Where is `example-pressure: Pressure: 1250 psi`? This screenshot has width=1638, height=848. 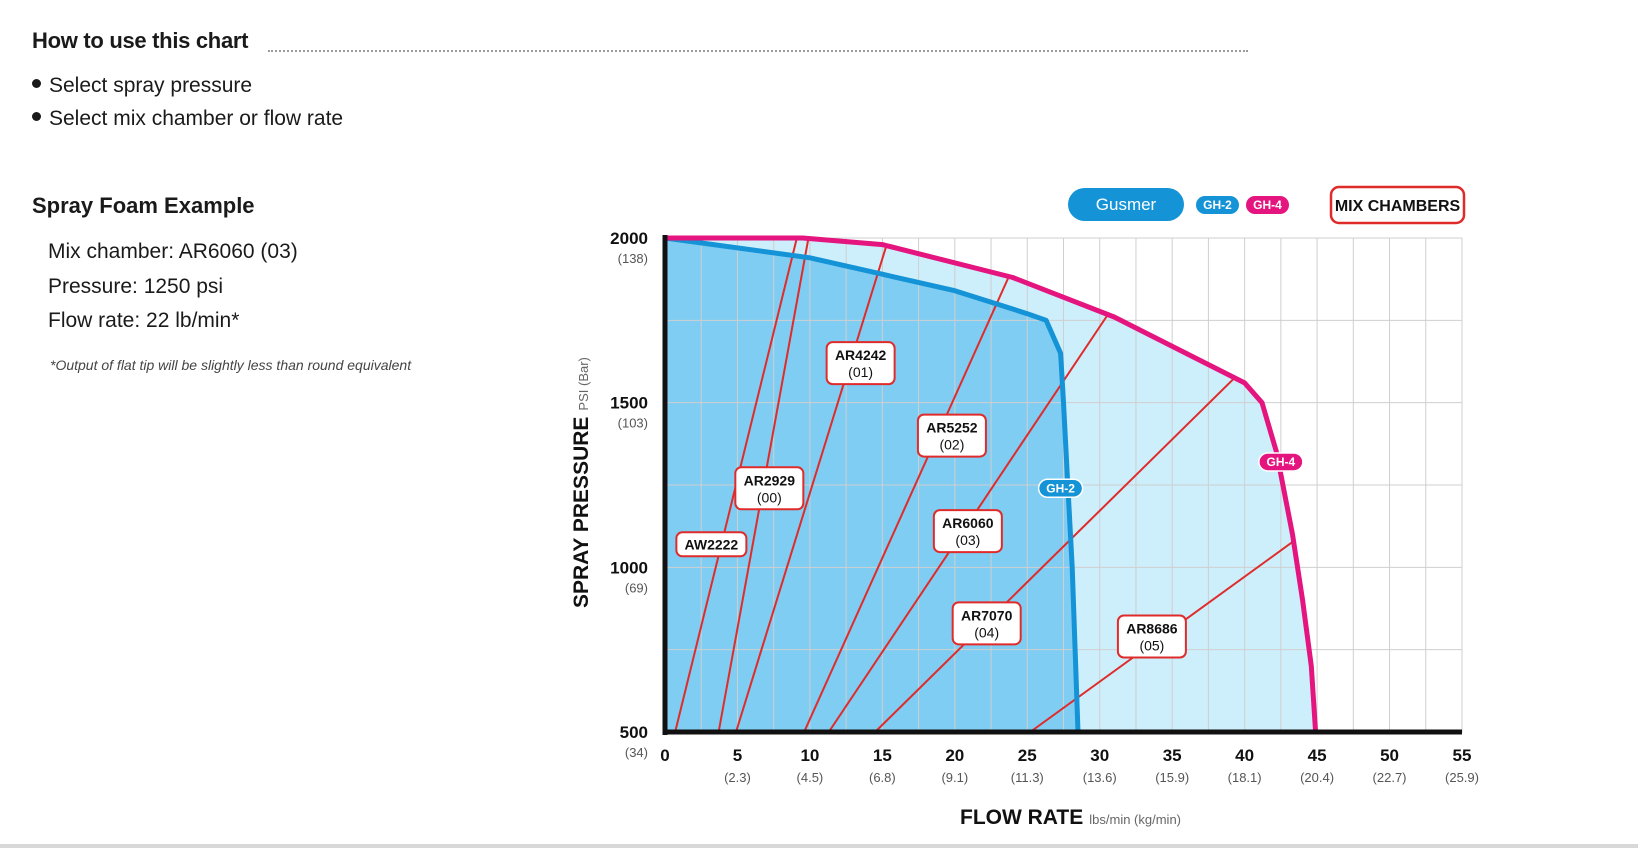
example-pressure: Pressure: 1250 psi is located at coordinates (136, 286).